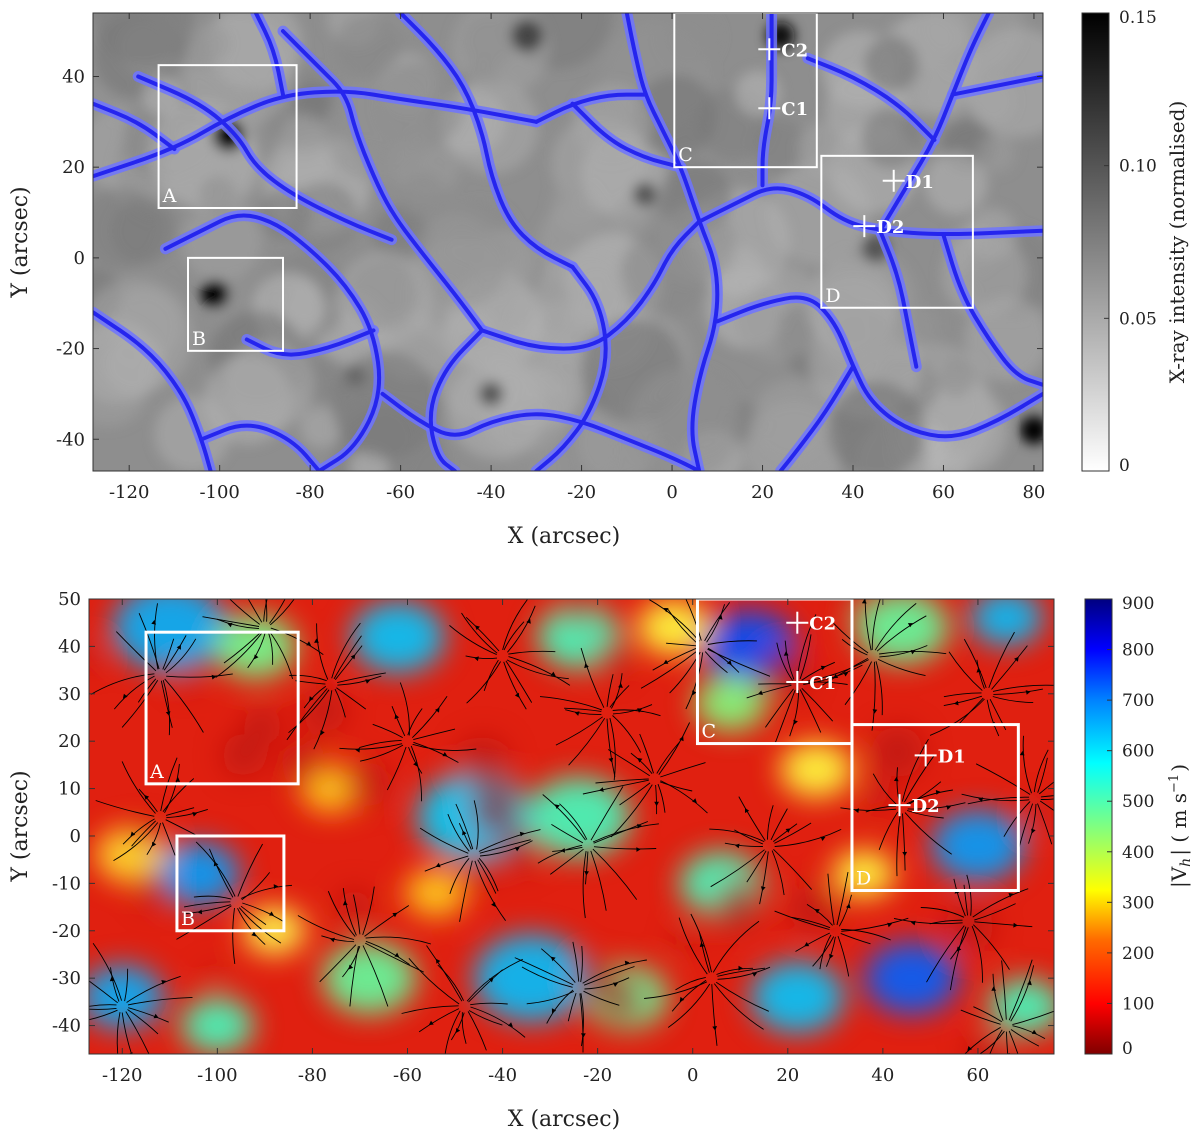 The height and width of the screenshot is (1136, 1200). Describe the element at coordinates (66, 978) in the screenshot. I see `y-tick-label: -30` at that location.